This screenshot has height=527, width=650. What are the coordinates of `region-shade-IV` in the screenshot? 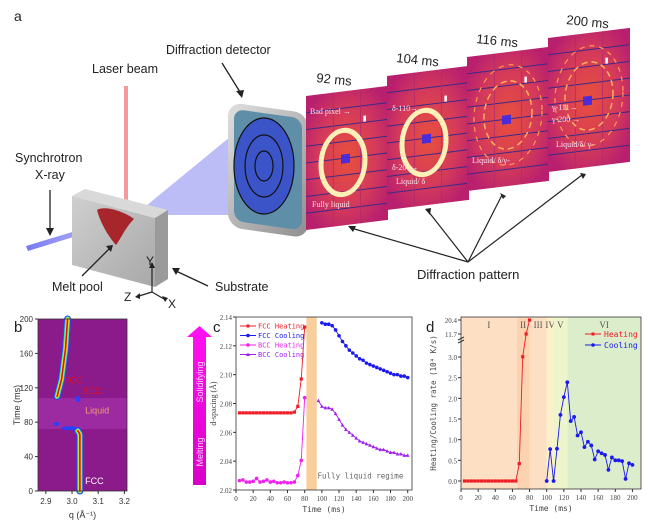 It's located at (550, 403).